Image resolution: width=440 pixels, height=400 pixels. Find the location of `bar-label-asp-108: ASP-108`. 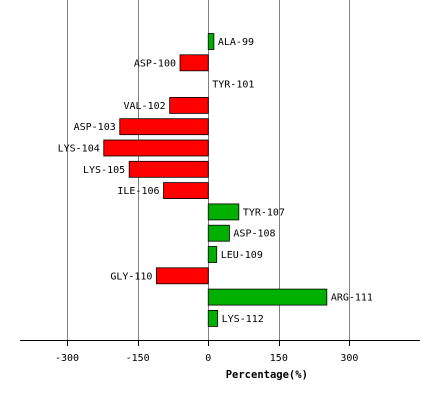

bar-label-asp-108: ASP-108 is located at coordinates (254, 234).